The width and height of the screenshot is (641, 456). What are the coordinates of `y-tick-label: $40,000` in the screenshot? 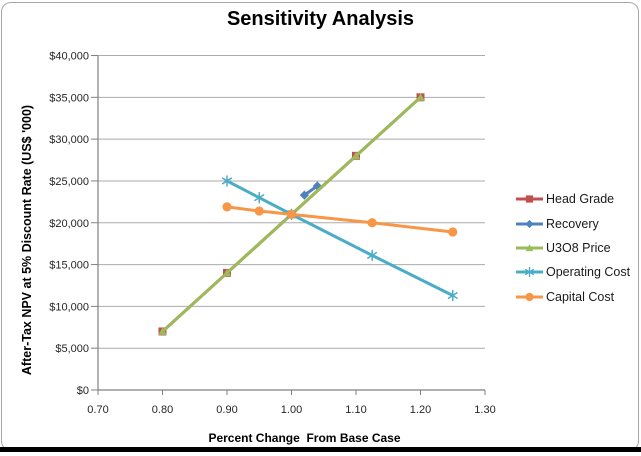 It's located at (69, 57).